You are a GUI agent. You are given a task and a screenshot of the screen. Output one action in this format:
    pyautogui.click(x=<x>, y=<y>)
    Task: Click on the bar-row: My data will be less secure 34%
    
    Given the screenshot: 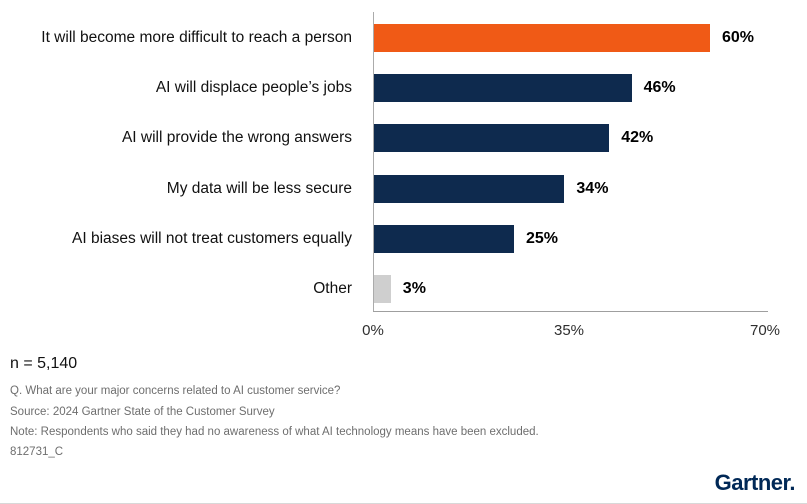 What is the action you would take?
    pyautogui.click(x=403, y=189)
    